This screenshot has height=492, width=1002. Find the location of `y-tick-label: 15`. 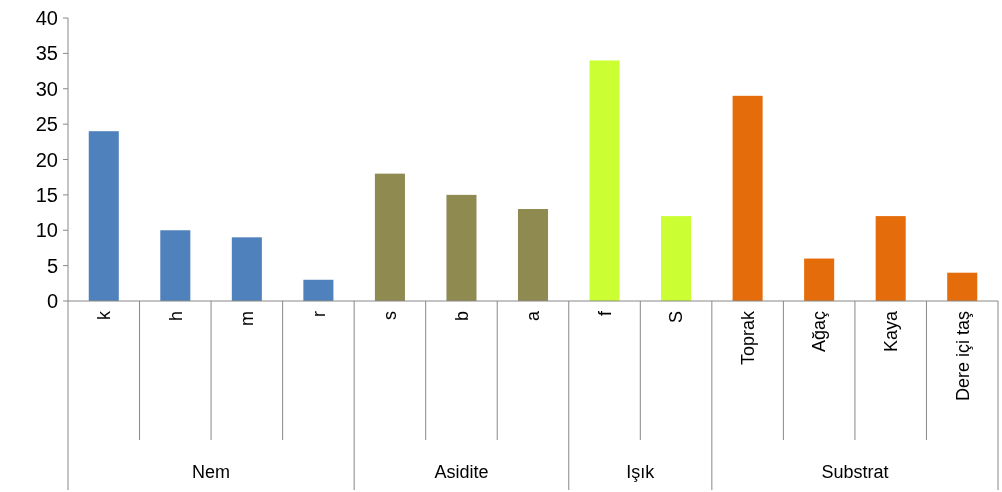

y-tick-label: 15 is located at coordinates (46, 194).